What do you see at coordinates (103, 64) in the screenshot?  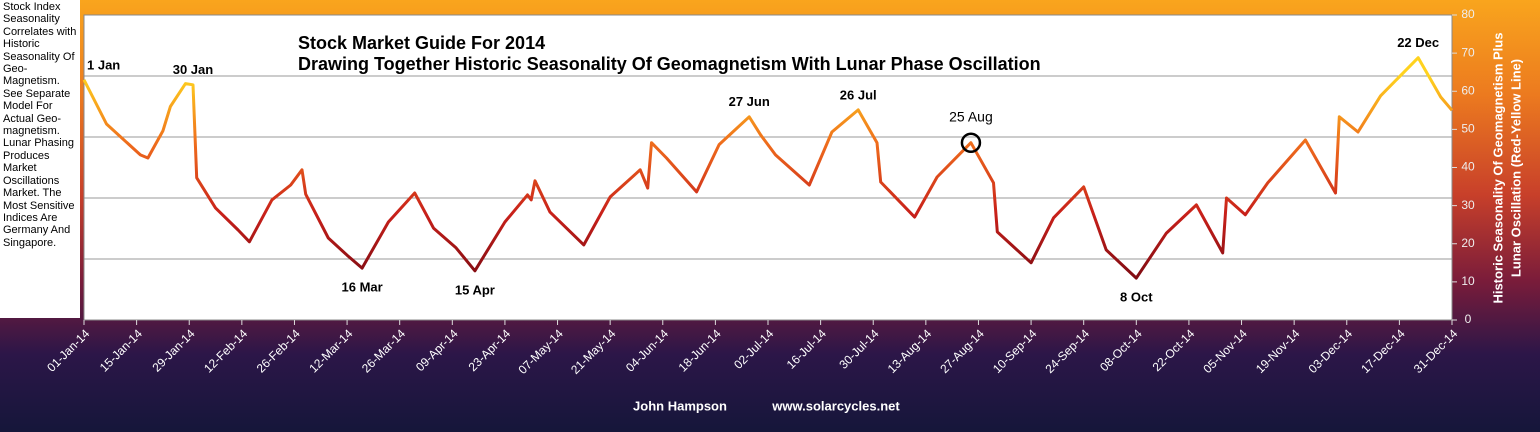 I see `annotation: 1 Jan` at bounding box center [103, 64].